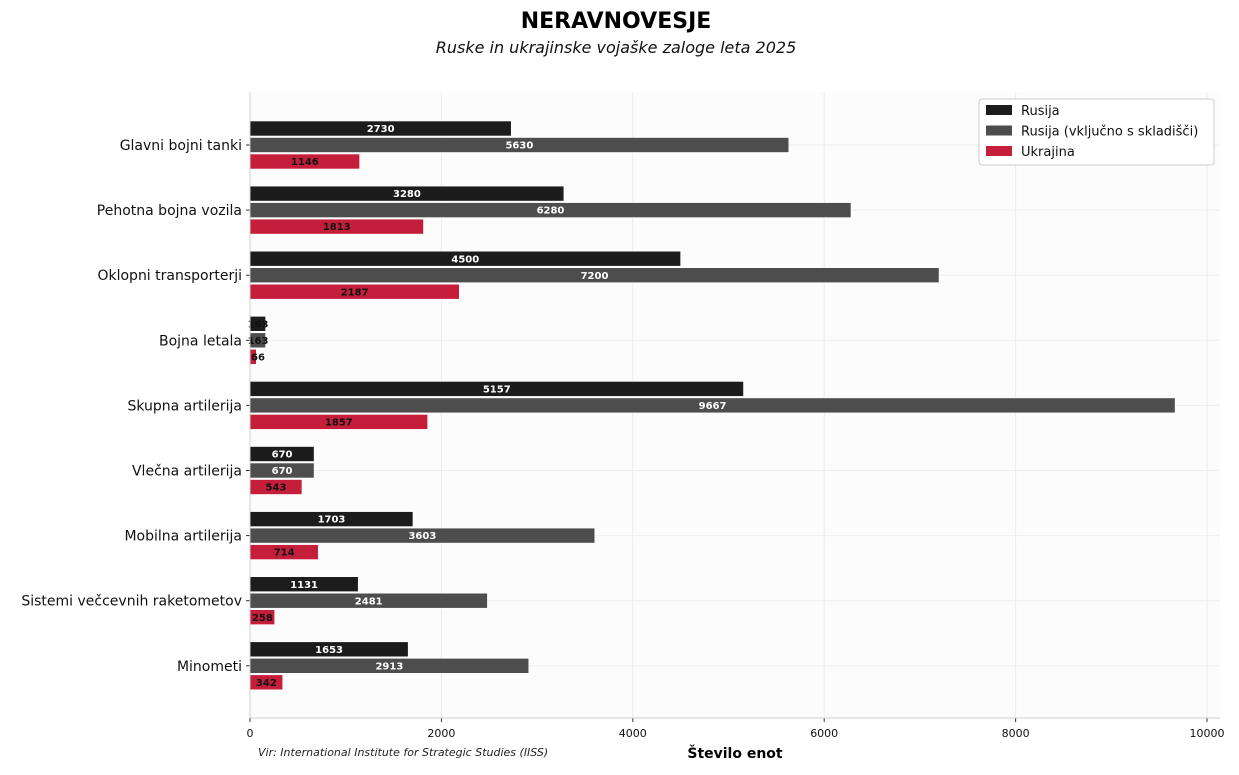 This screenshot has width=1239, height=775. I want to click on bar-value-label: 3280, so click(407, 194).